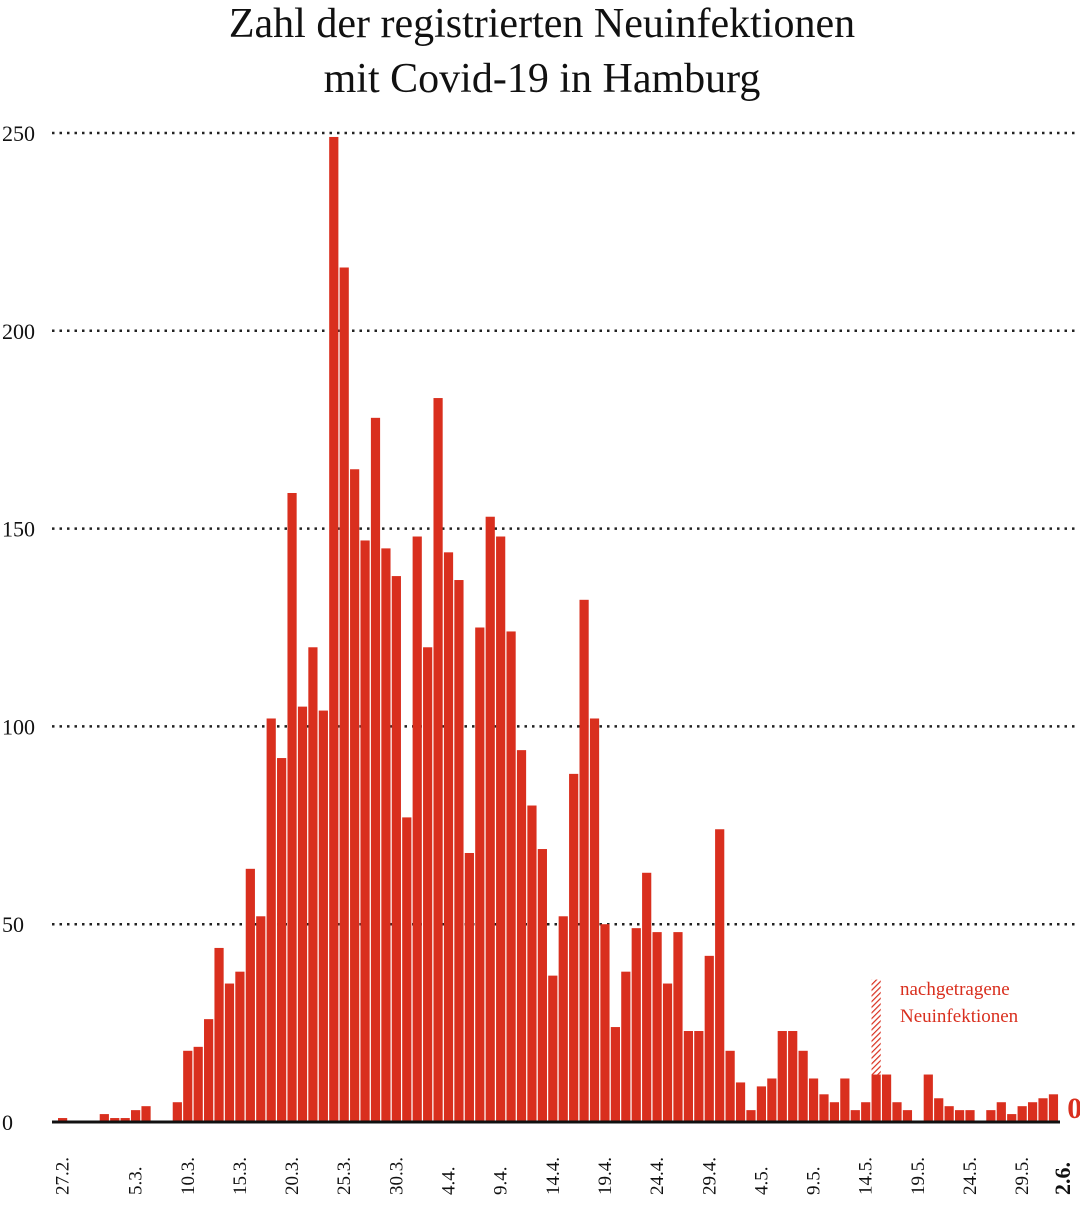 This screenshot has height=1211, width=1080. I want to click on late-reported-hatch, so click(876, 1027).